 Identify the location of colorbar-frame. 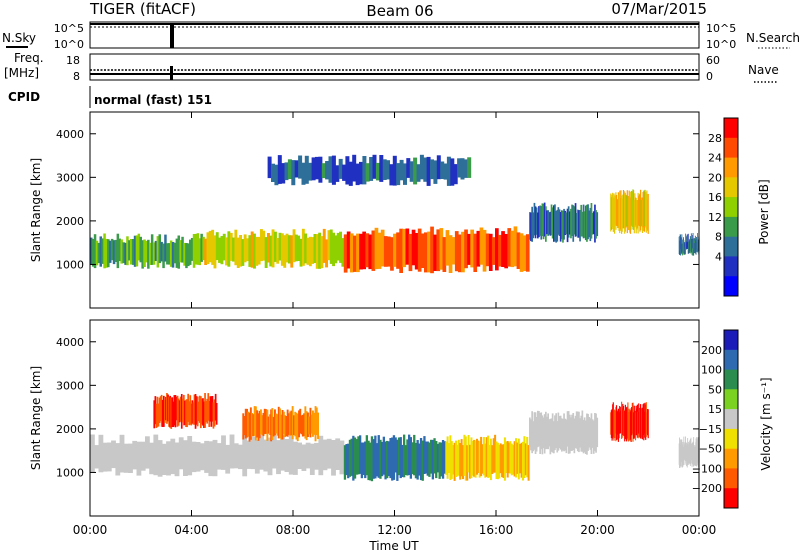
(731, 207).